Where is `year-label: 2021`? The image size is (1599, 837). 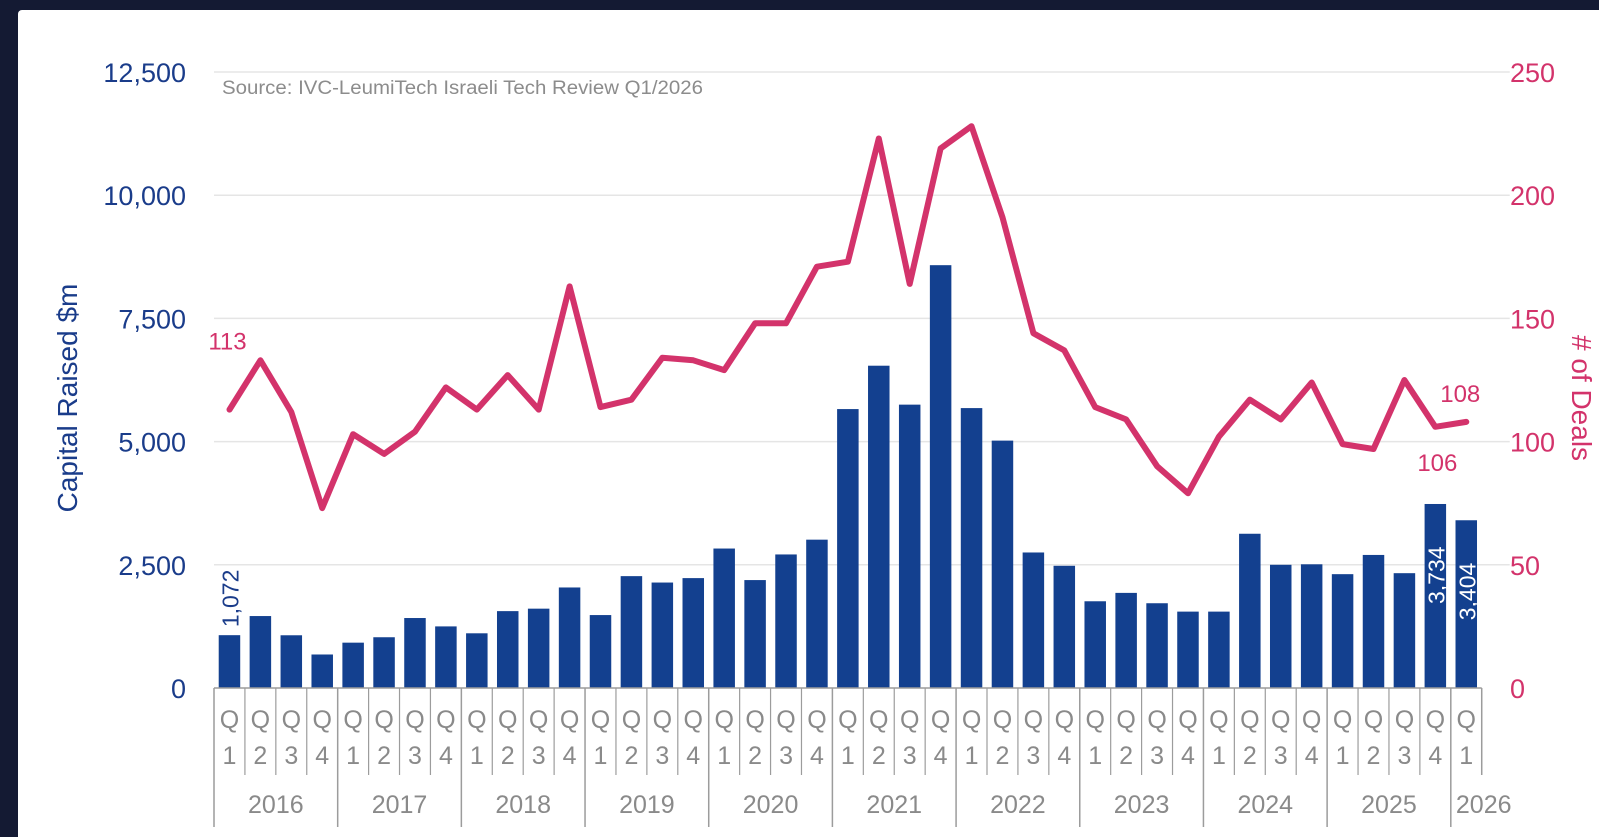 year-label: 2021 is located at coordinates (894, 805).